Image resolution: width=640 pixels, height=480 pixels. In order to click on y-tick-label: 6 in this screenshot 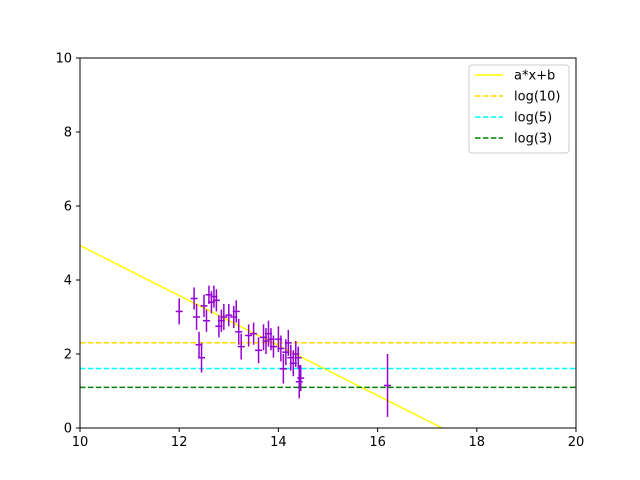, I will do `click(68, 207)`.